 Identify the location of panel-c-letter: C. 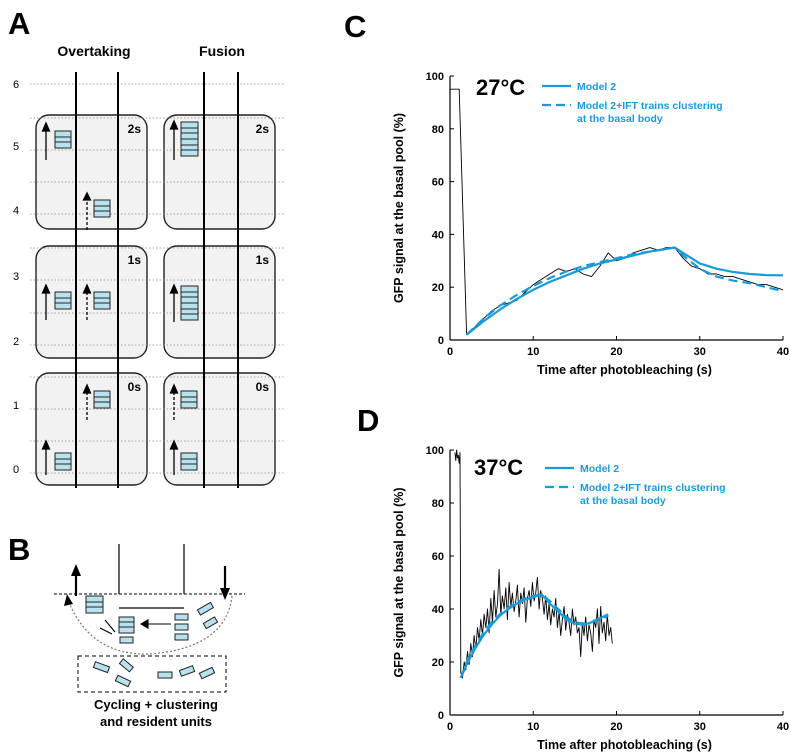
(355, 26).